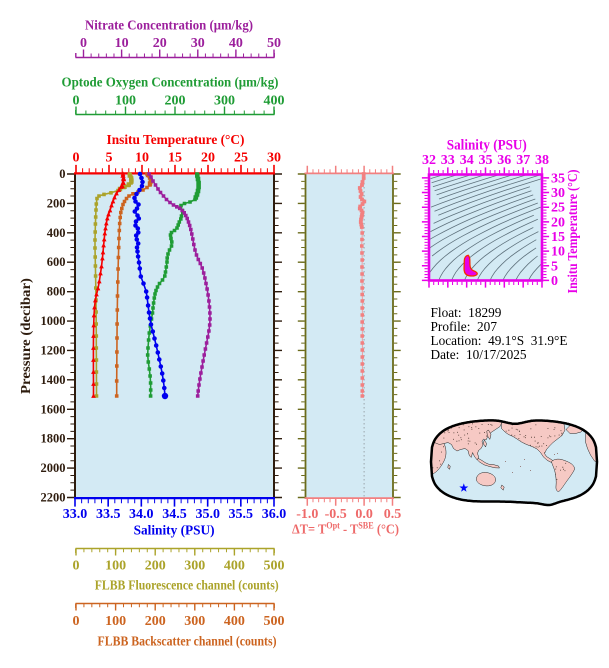 Image resolution: width=609 pixels, height=668 pixels. What do you see at coordinates (523, 160) in the screenshot?
I see `svg-text: 37` at bounding box center [523, 160].